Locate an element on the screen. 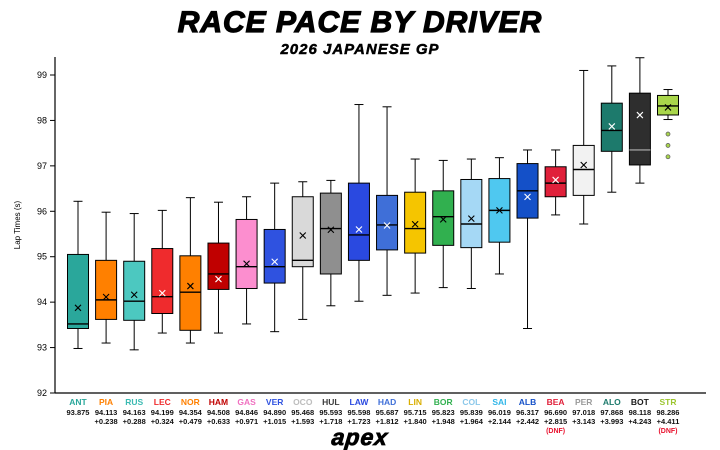 This screenshot has height=450, width=720. driver-label: RUS is located at coordinates (134, 402).